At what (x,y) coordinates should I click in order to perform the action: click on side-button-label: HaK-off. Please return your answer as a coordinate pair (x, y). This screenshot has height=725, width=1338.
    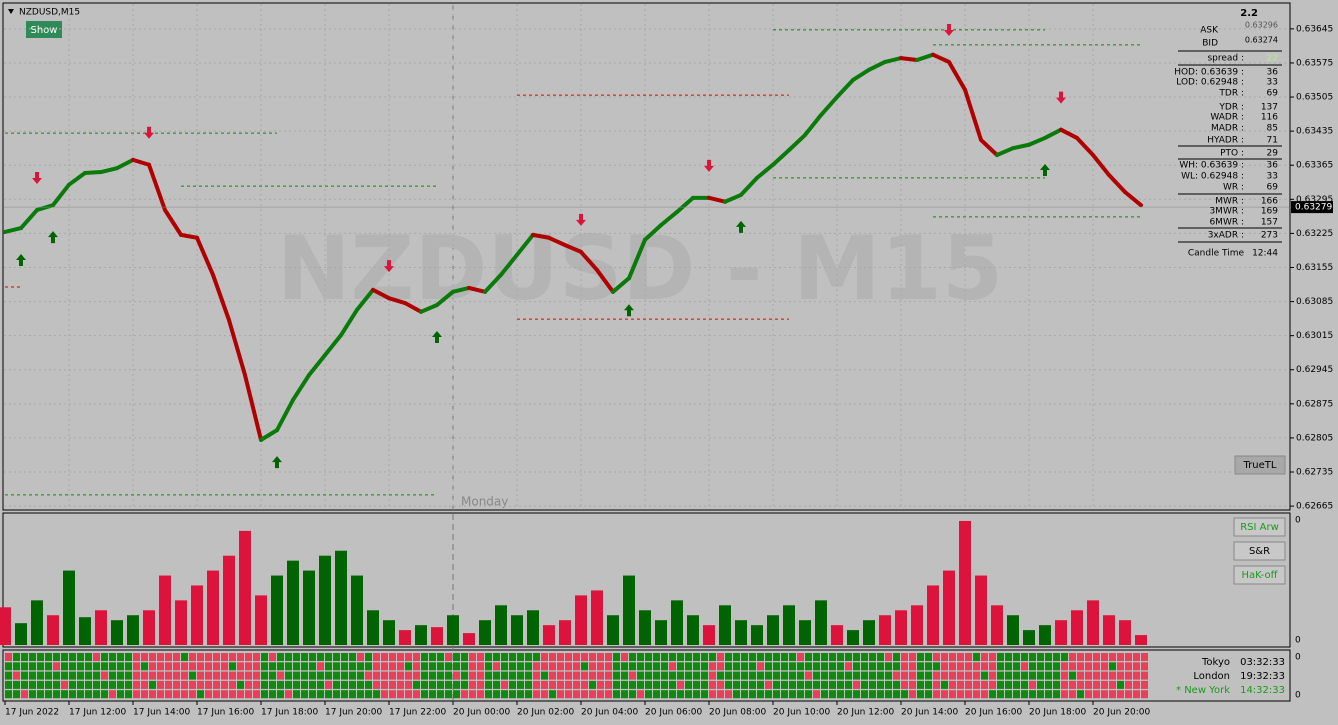
    Looking at the image, I should click on (1260, 575).